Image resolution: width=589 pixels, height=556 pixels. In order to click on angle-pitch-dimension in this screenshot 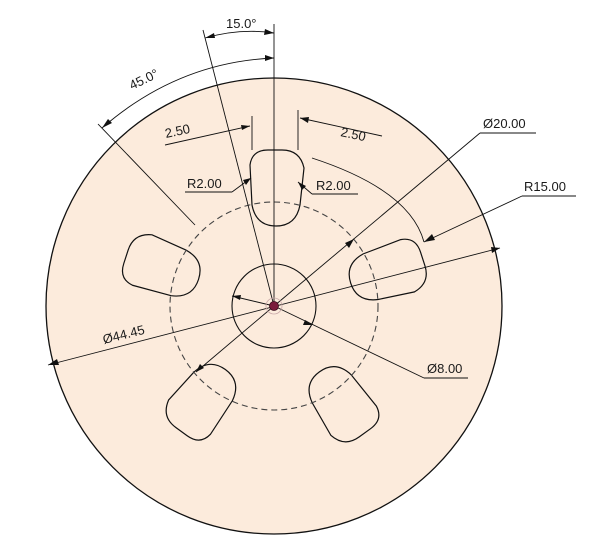, I will do `click(186, 140)`.